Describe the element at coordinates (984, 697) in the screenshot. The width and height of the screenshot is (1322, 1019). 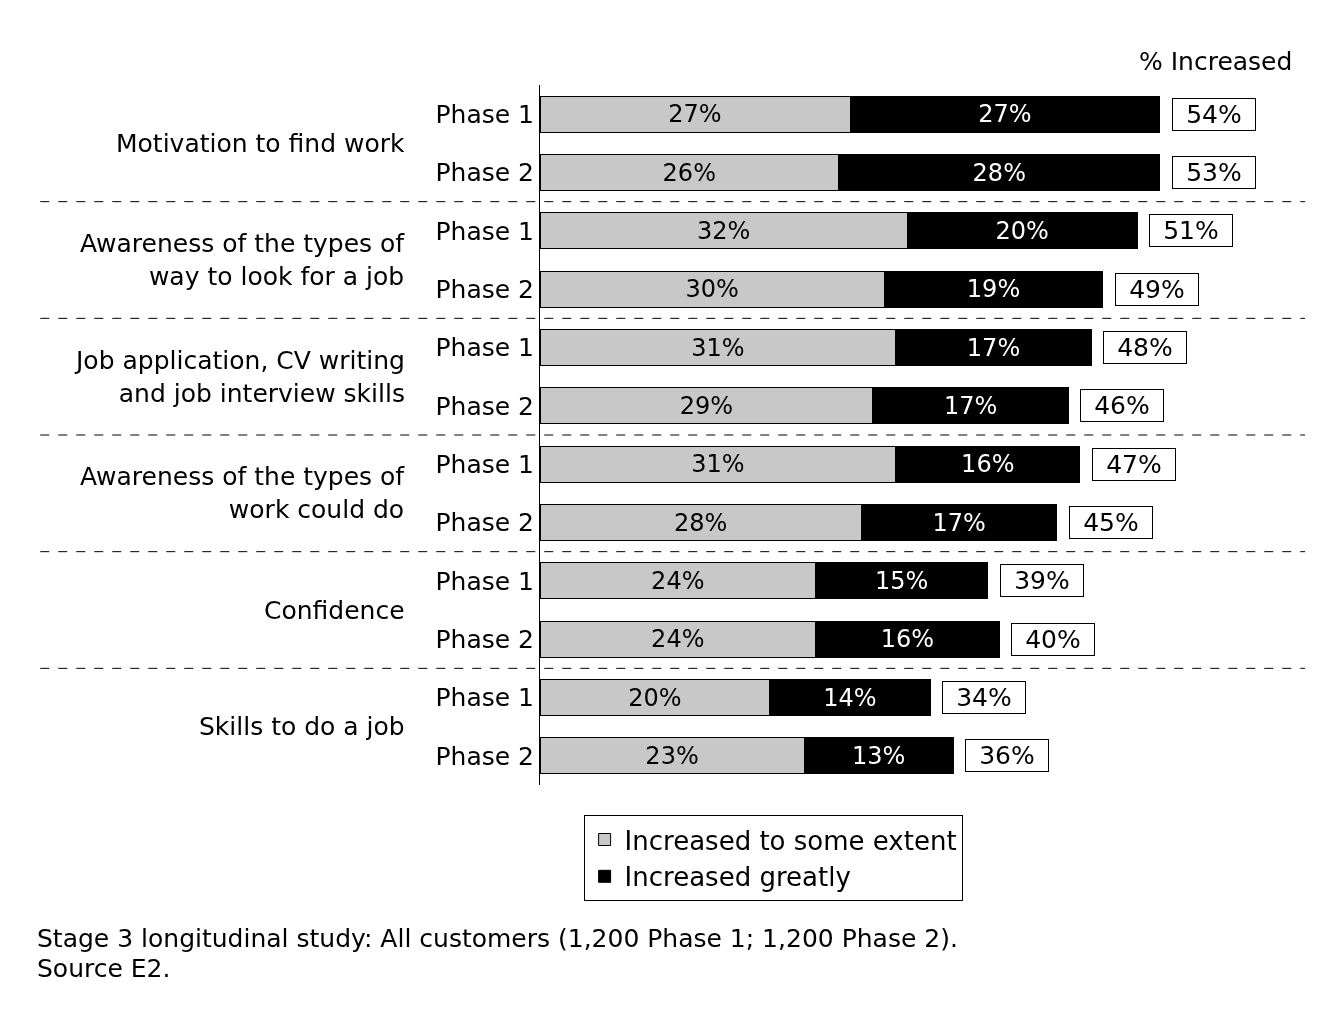
I see `total-label: 34%` at that location.